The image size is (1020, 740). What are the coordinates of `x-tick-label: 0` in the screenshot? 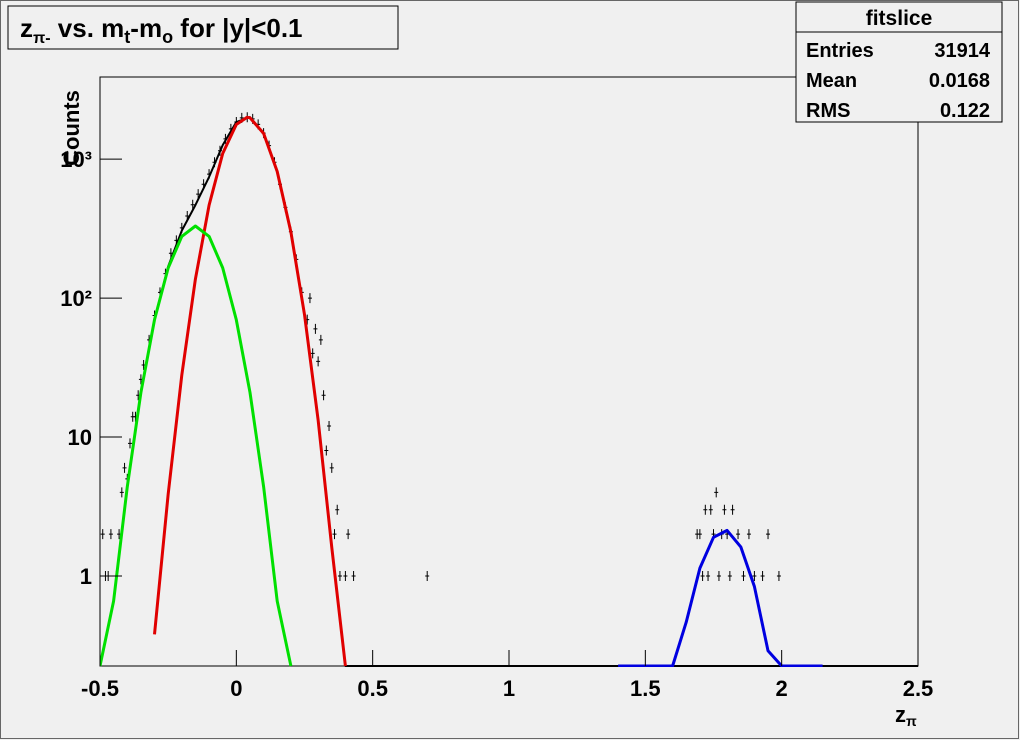 It's located at (236, 688).